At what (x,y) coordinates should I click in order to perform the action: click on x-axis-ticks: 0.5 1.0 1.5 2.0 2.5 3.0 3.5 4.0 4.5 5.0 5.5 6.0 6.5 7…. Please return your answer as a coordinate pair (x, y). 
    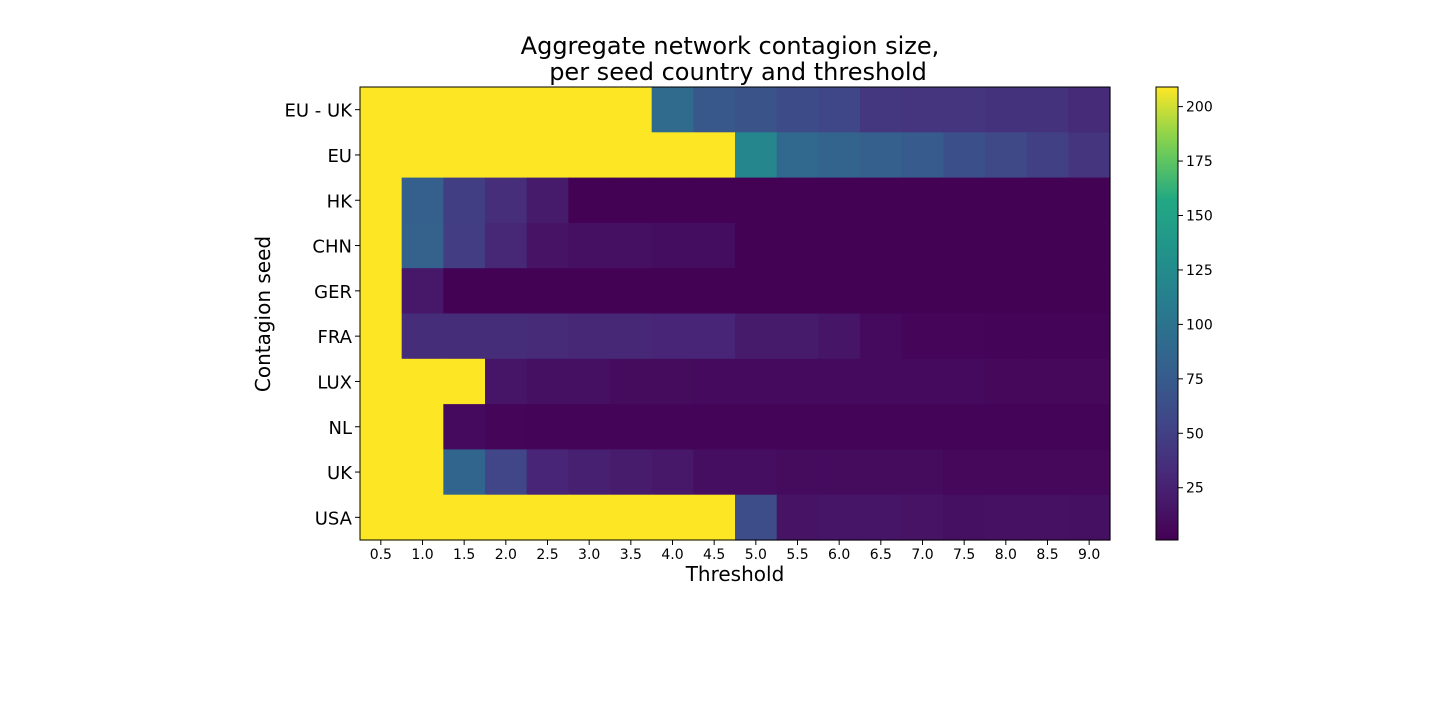
    Looking at the image, I should click on (735, 551).